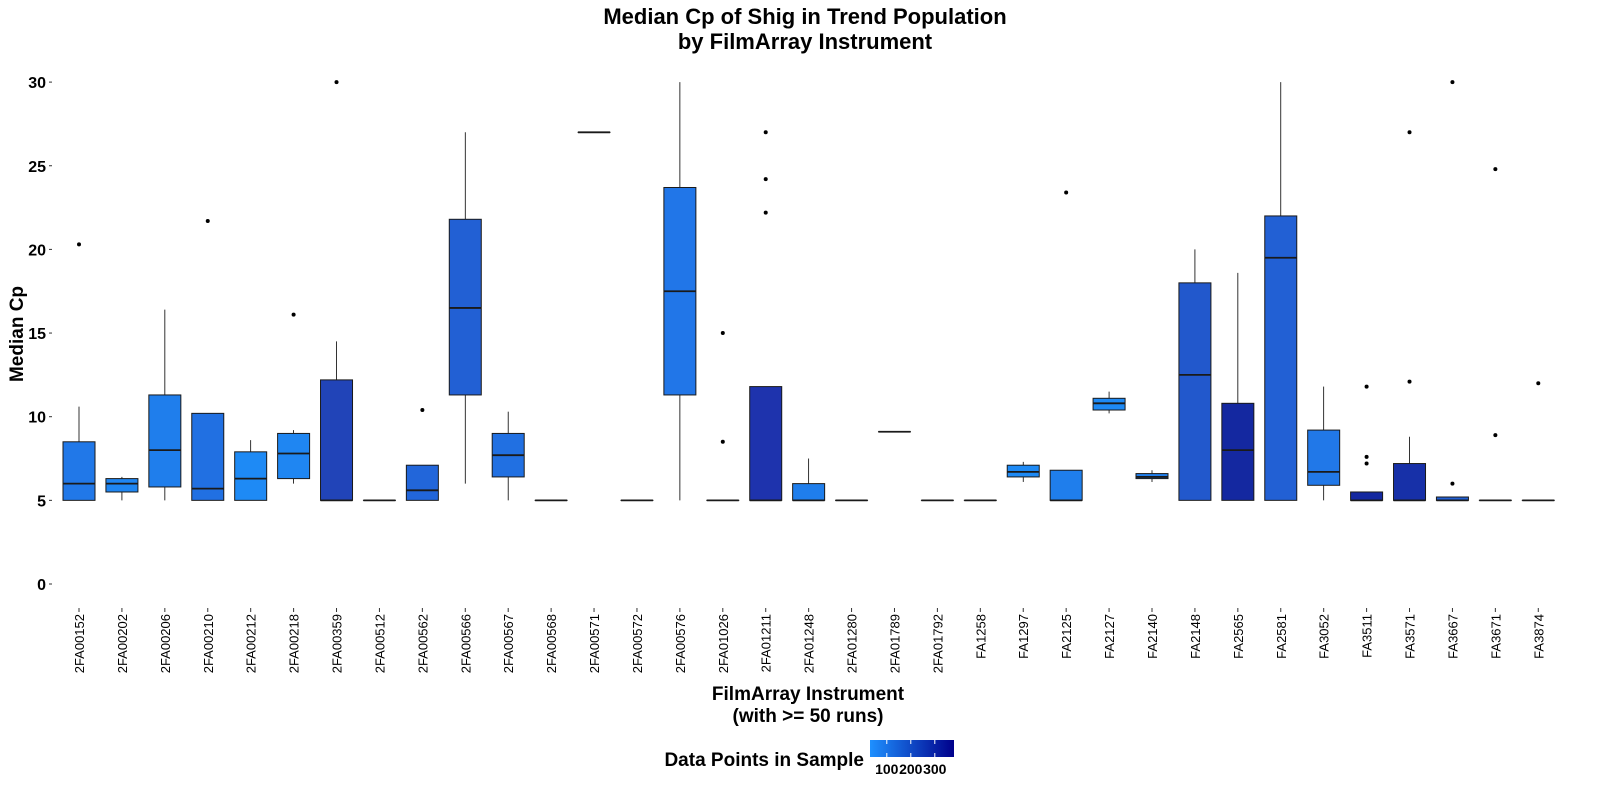  What do you see at coordinates (680, 643) in the screenshot?
I see `x-tick-label: 2FA00576` at bounding box center [680, 643].